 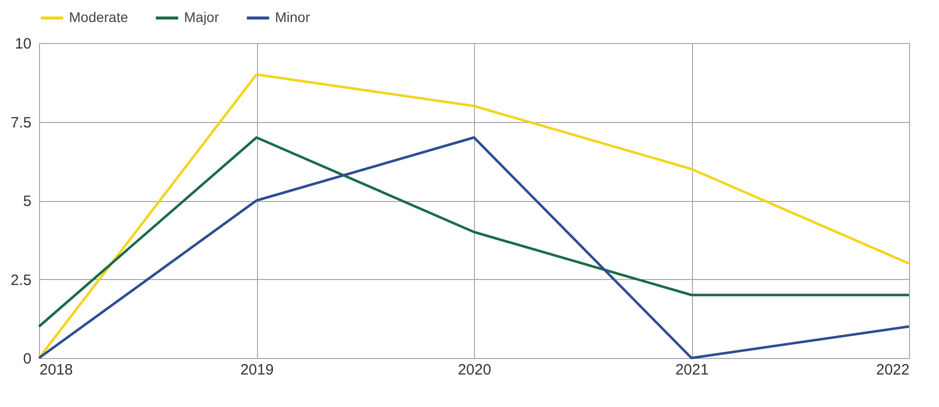 What do you see at coordinates (98, 17) in the screenshot?
I see `legend-label: Moderate` at bounding box center [98, 17].